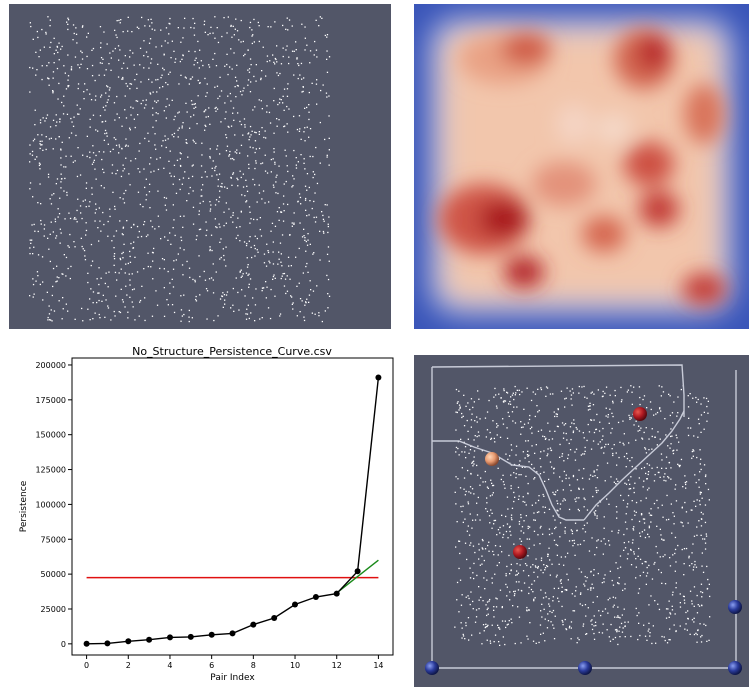 The image size is (749, 687). I want to click on point-cloud, so click(582, 515).